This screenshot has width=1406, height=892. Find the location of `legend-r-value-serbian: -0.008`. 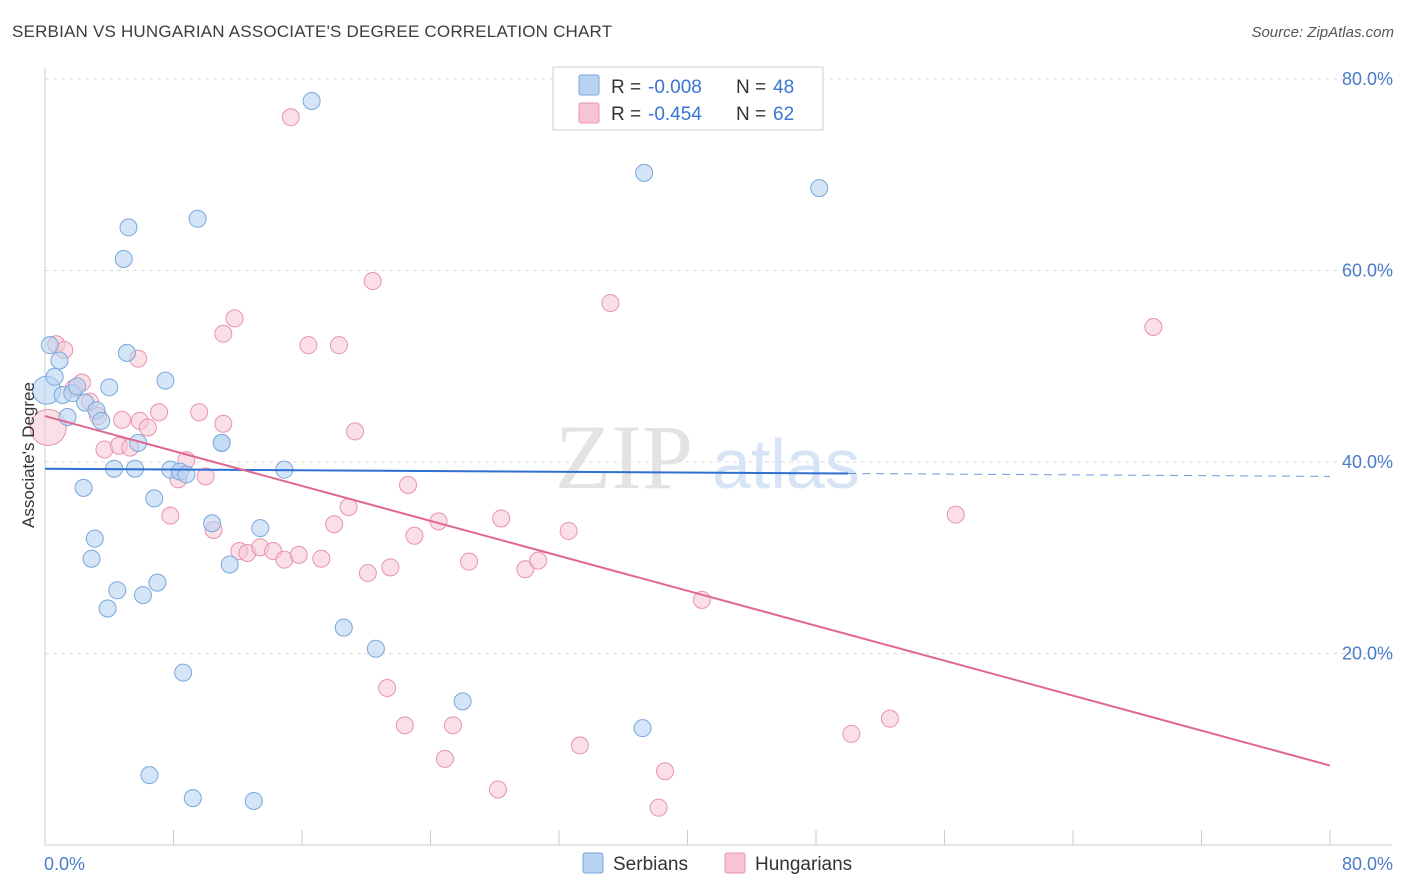

legend-r-value-serbian: -0.008 is located at coordinates (675, 87).